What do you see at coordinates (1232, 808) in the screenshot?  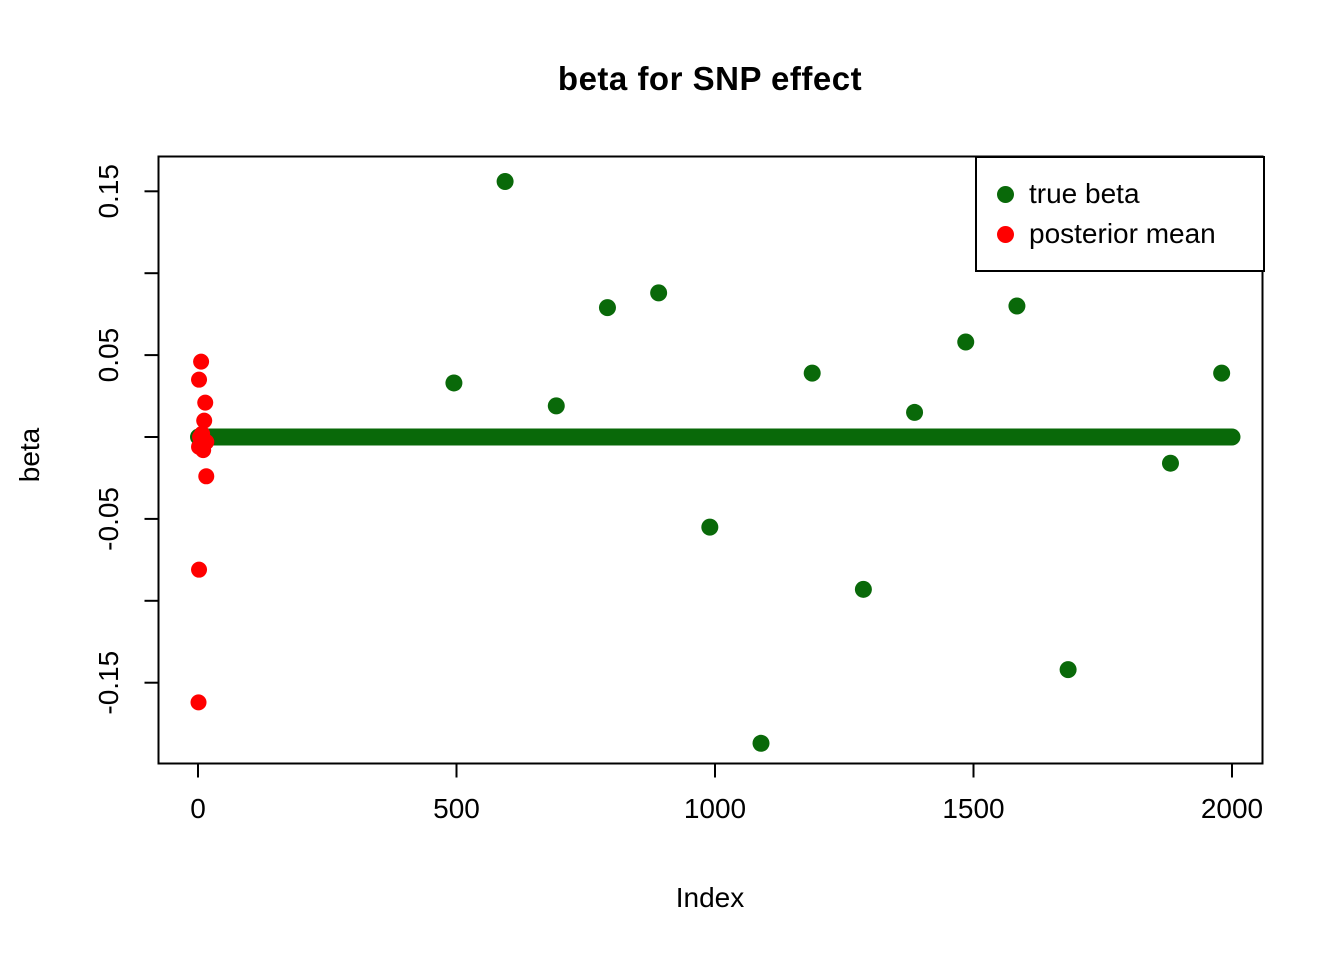 I see `x-tick-label-2000: 2000` at bounding box center [1232, 808].